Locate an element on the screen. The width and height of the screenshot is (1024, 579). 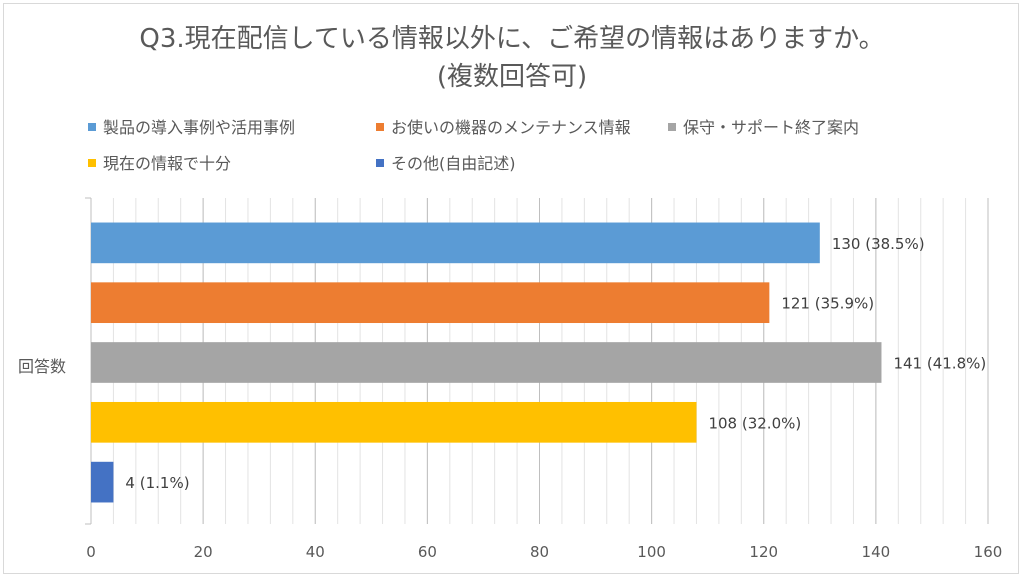
legend-item: お使いの機器のメンテナンス情報 is located at coordinates (503, 128).